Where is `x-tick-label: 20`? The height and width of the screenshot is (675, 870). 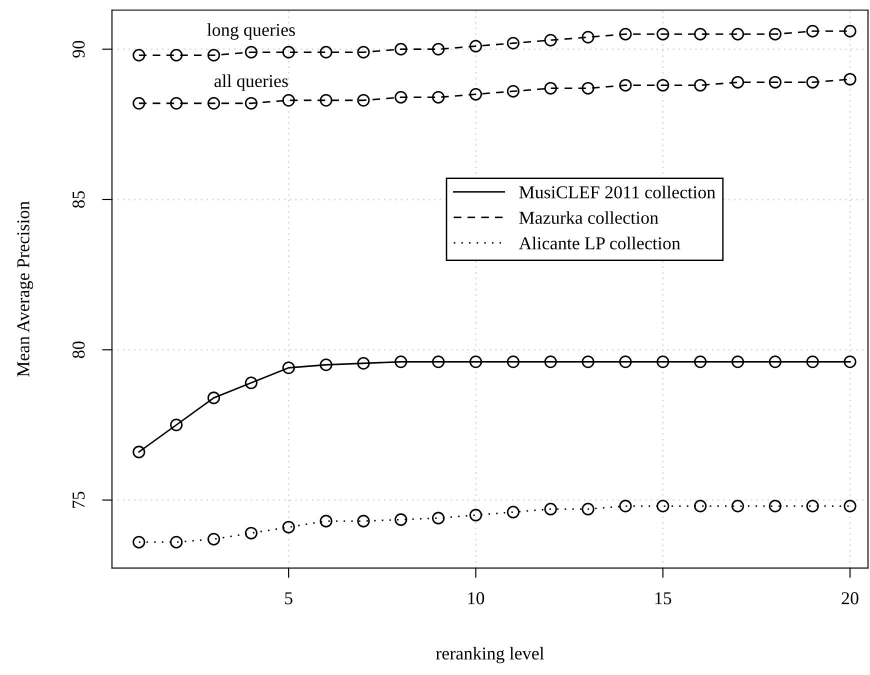 x-tick-label: 20 is located at coordinates (850, 598).